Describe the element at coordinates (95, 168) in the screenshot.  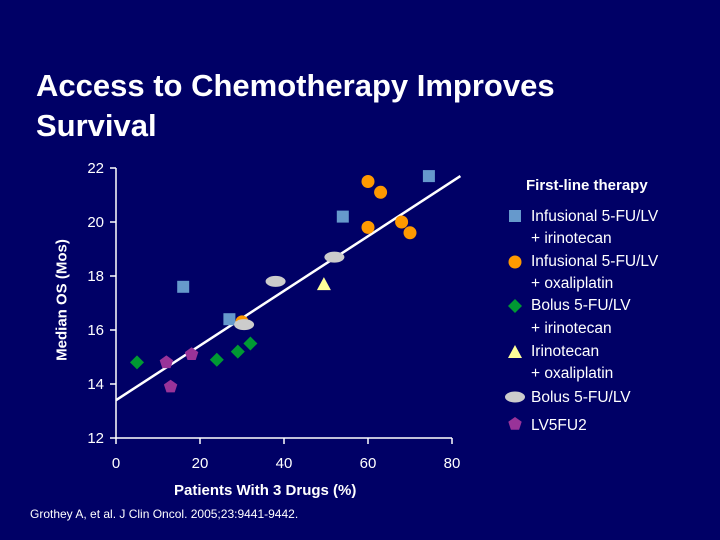
I see `y-tick-label: 22` at that location.